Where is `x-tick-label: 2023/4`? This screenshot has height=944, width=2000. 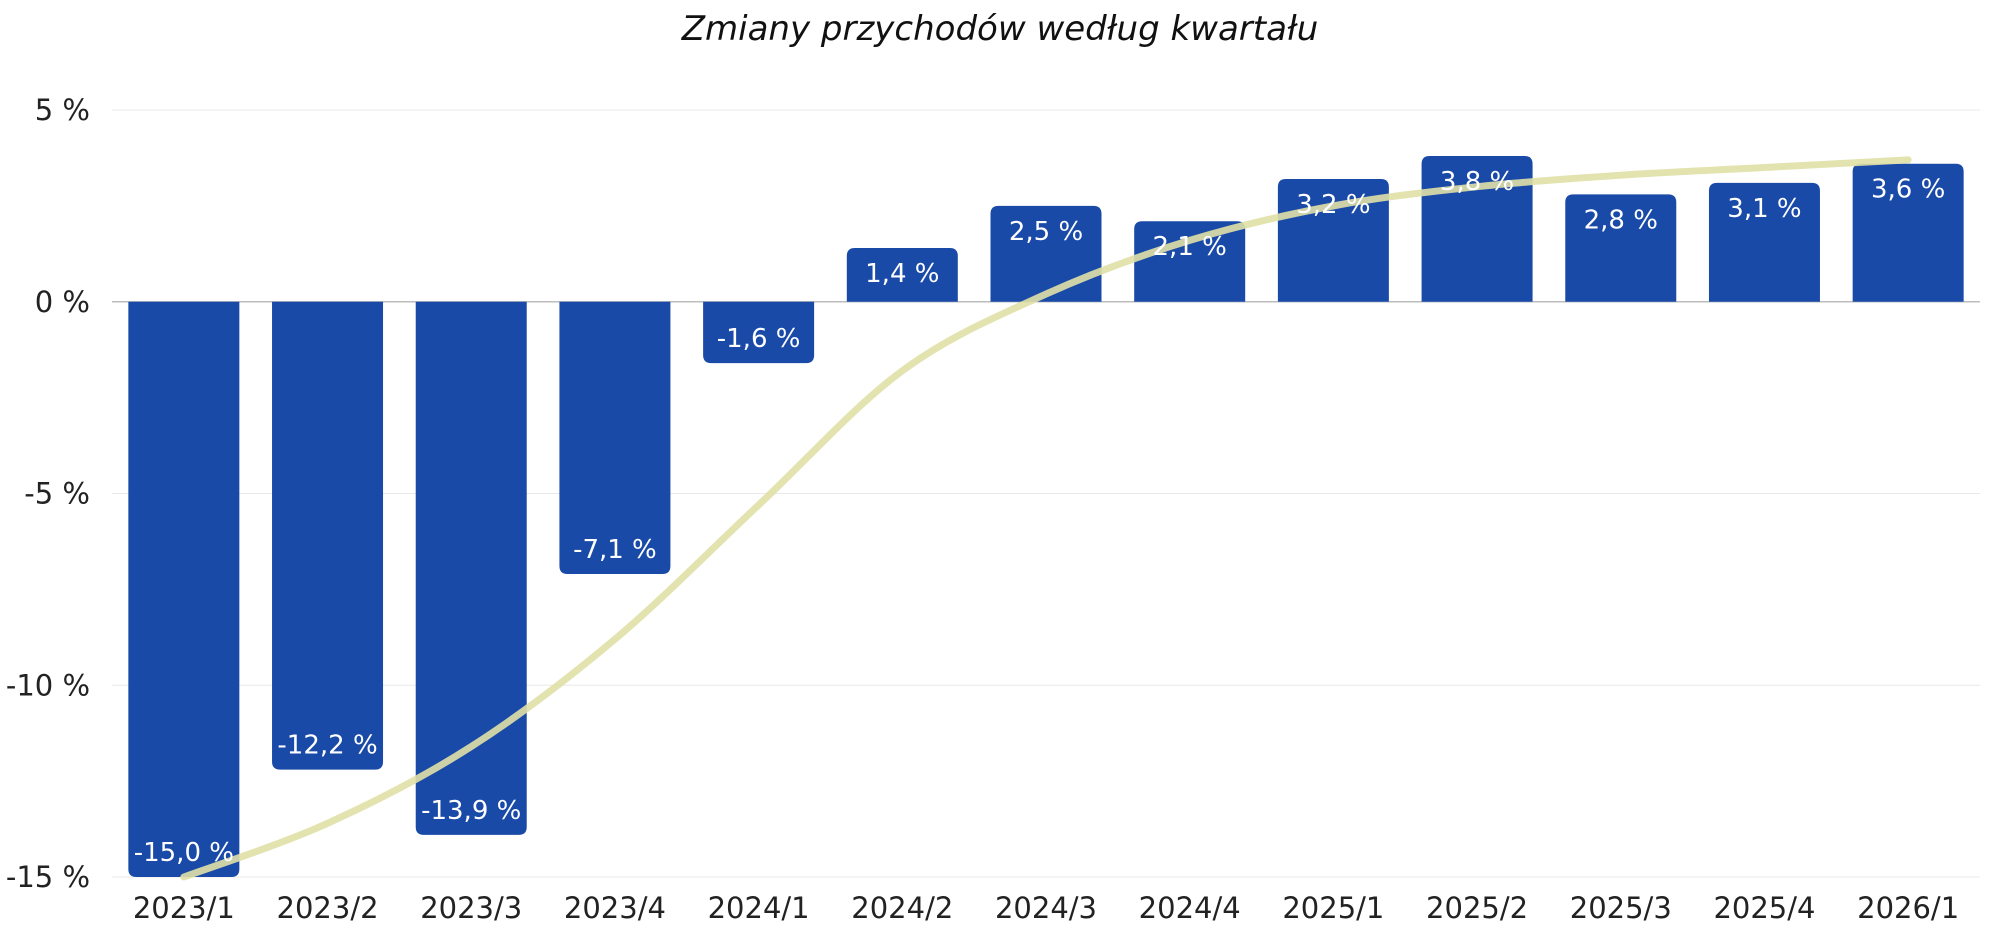 x-tick-label: 2023/4 is located at coordinates (615, 908).